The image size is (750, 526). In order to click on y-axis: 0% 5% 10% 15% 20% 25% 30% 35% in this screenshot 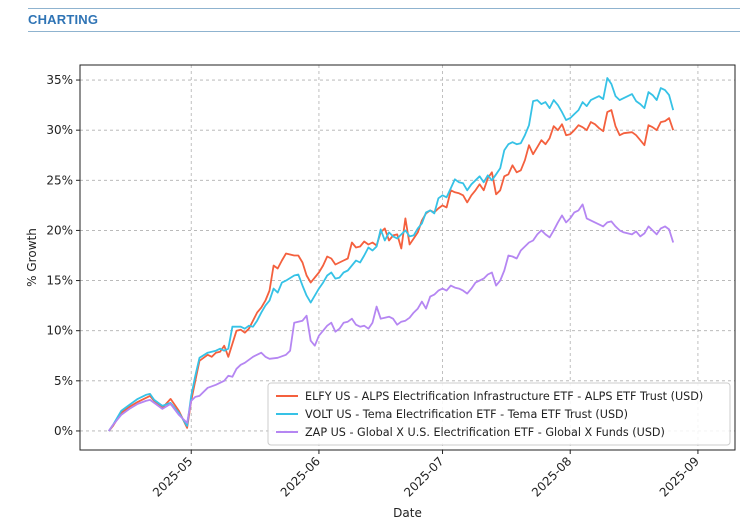, I will do `click(63, 255)`.